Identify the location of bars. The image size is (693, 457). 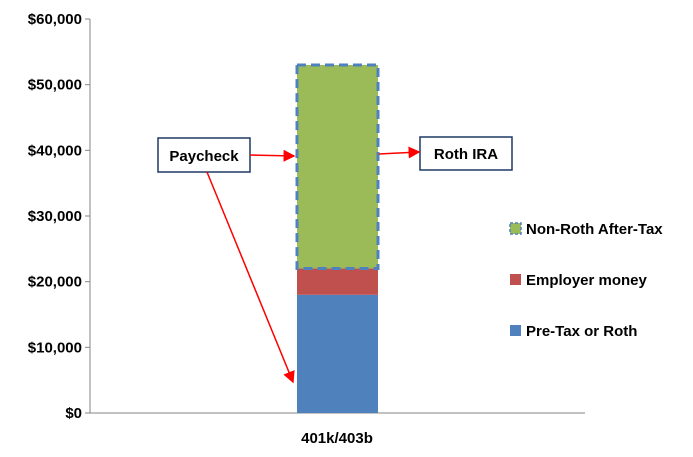
(337, 238).